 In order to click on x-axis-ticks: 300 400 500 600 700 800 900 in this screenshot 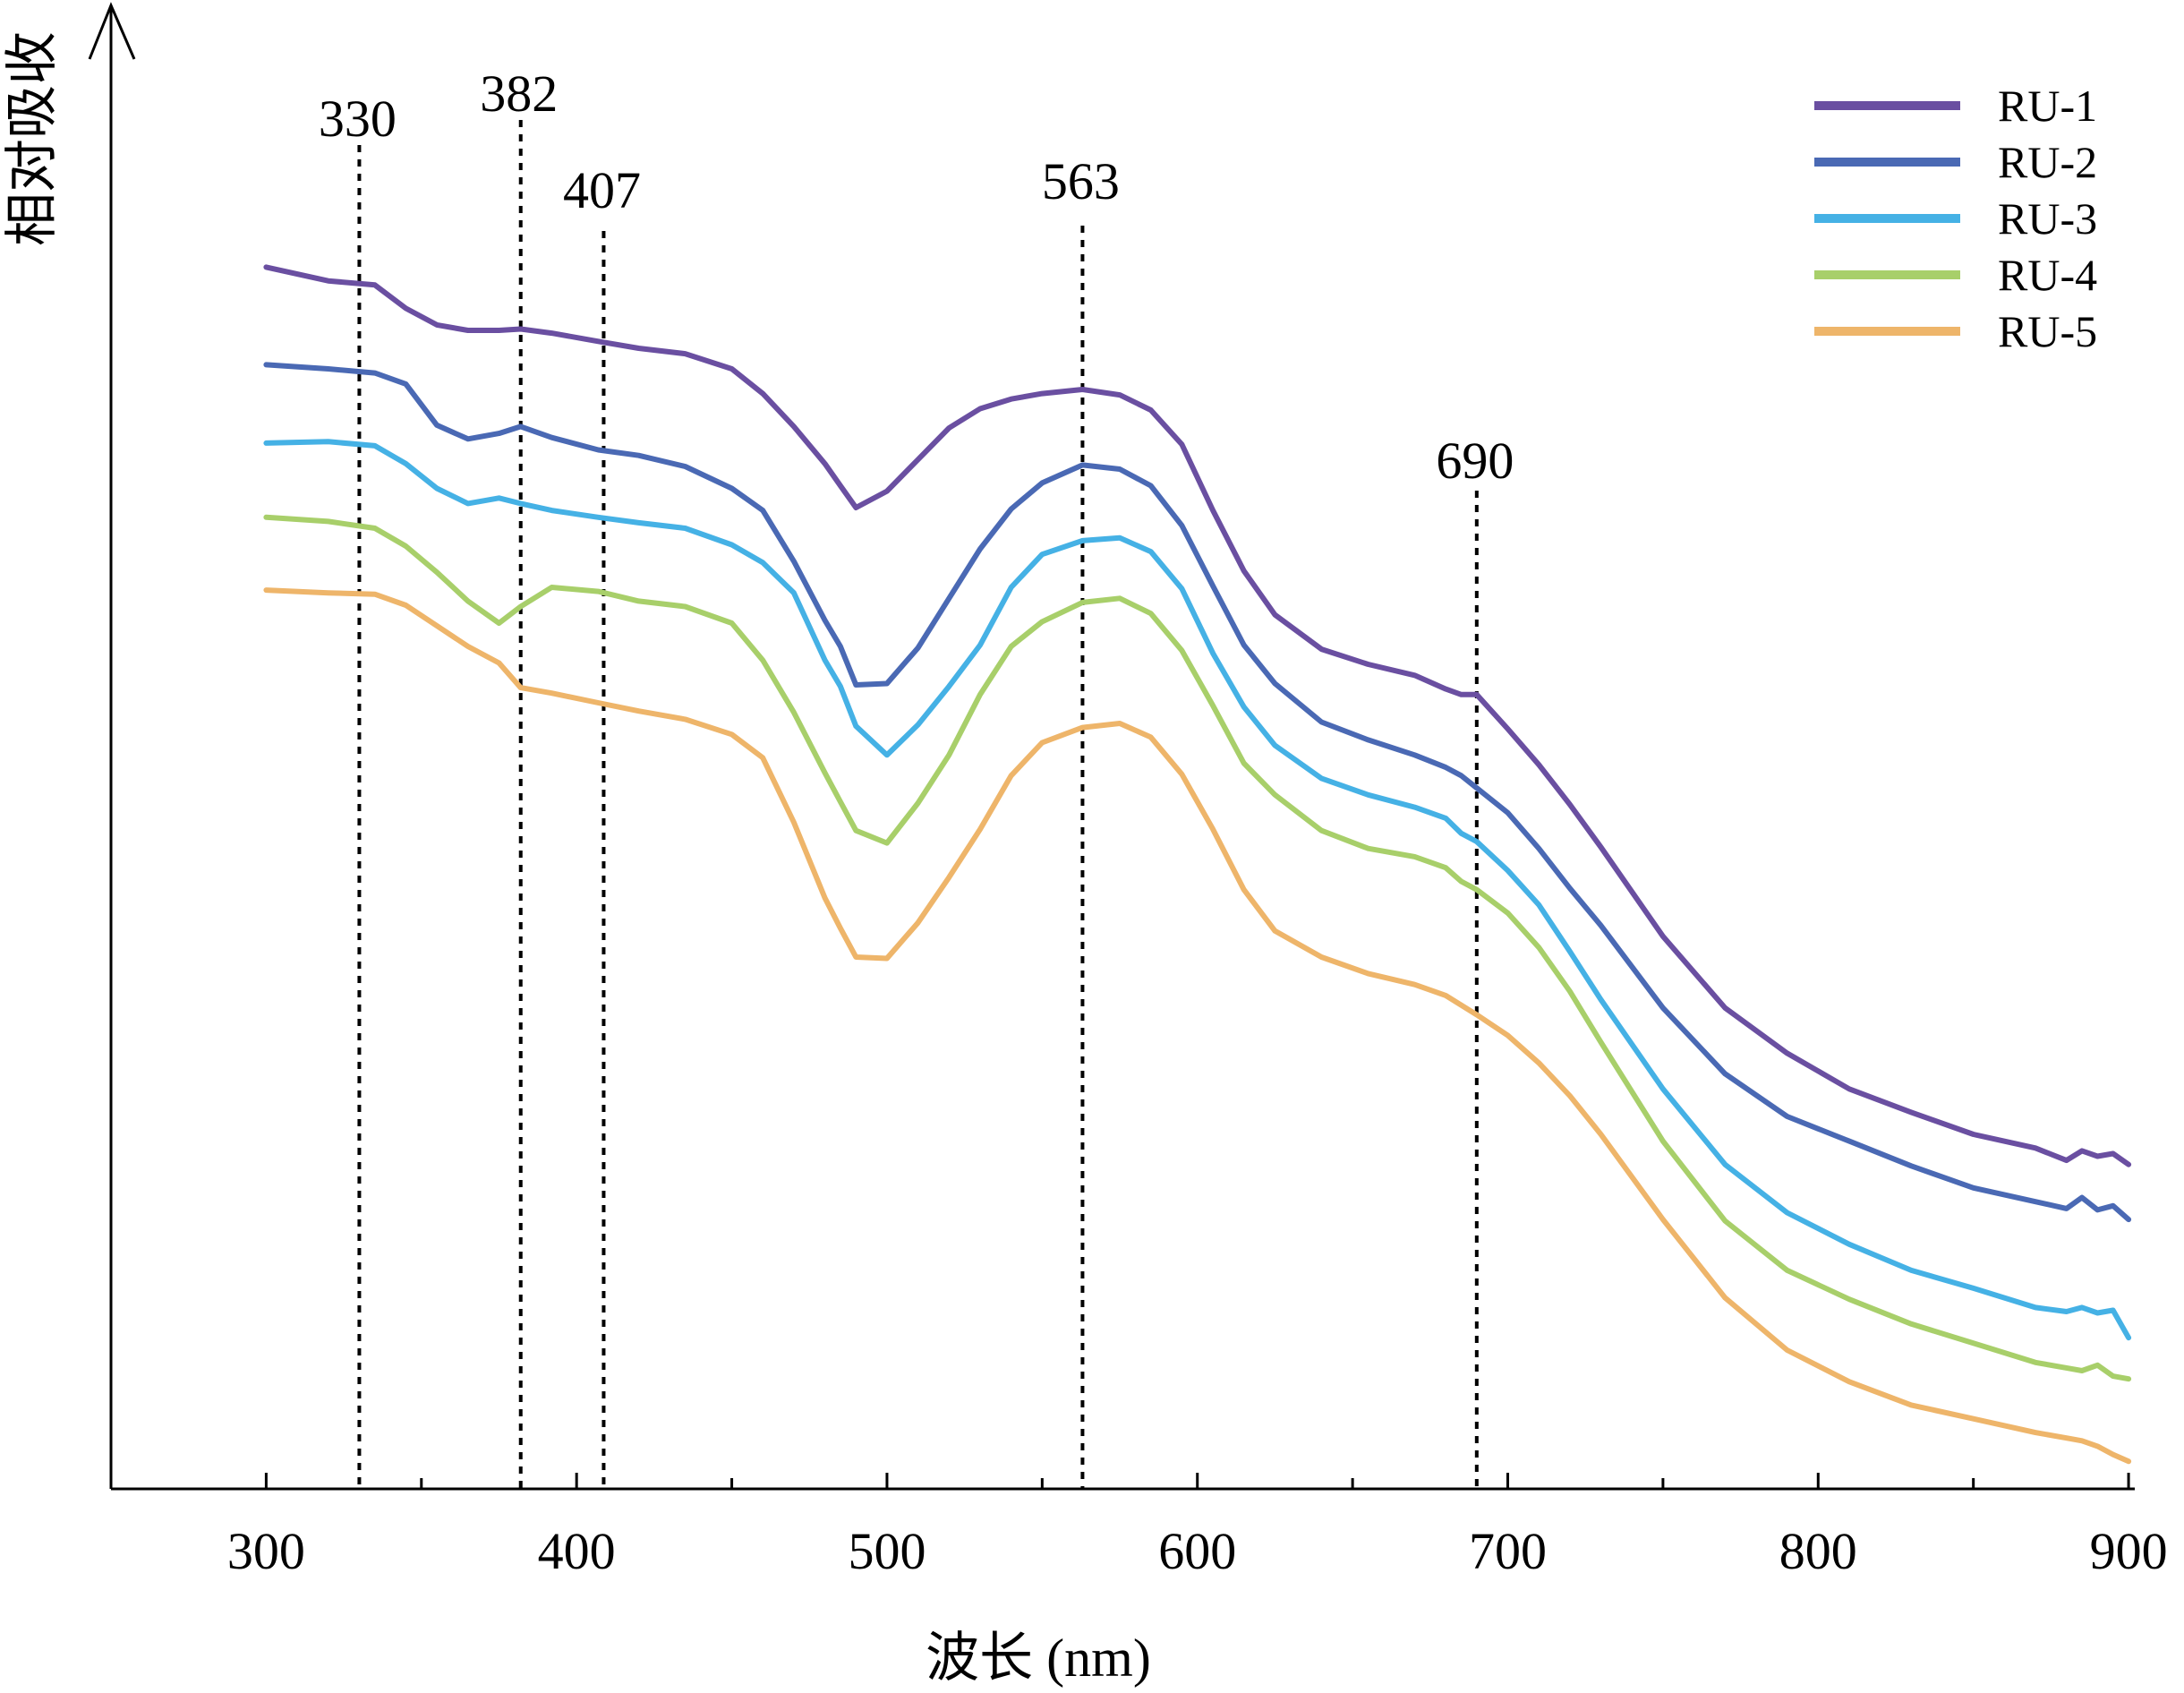, I will do `click(1197, 1526)`.